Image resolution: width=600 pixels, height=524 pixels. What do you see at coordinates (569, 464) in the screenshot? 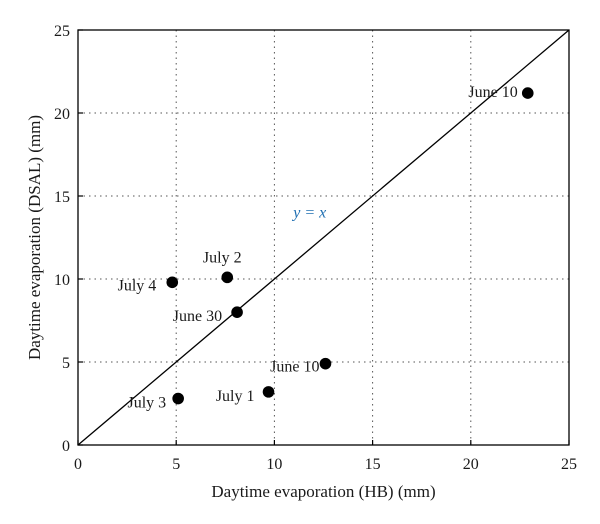
I see `x-tick-label-5: 25` at bounding box center [569, 464].